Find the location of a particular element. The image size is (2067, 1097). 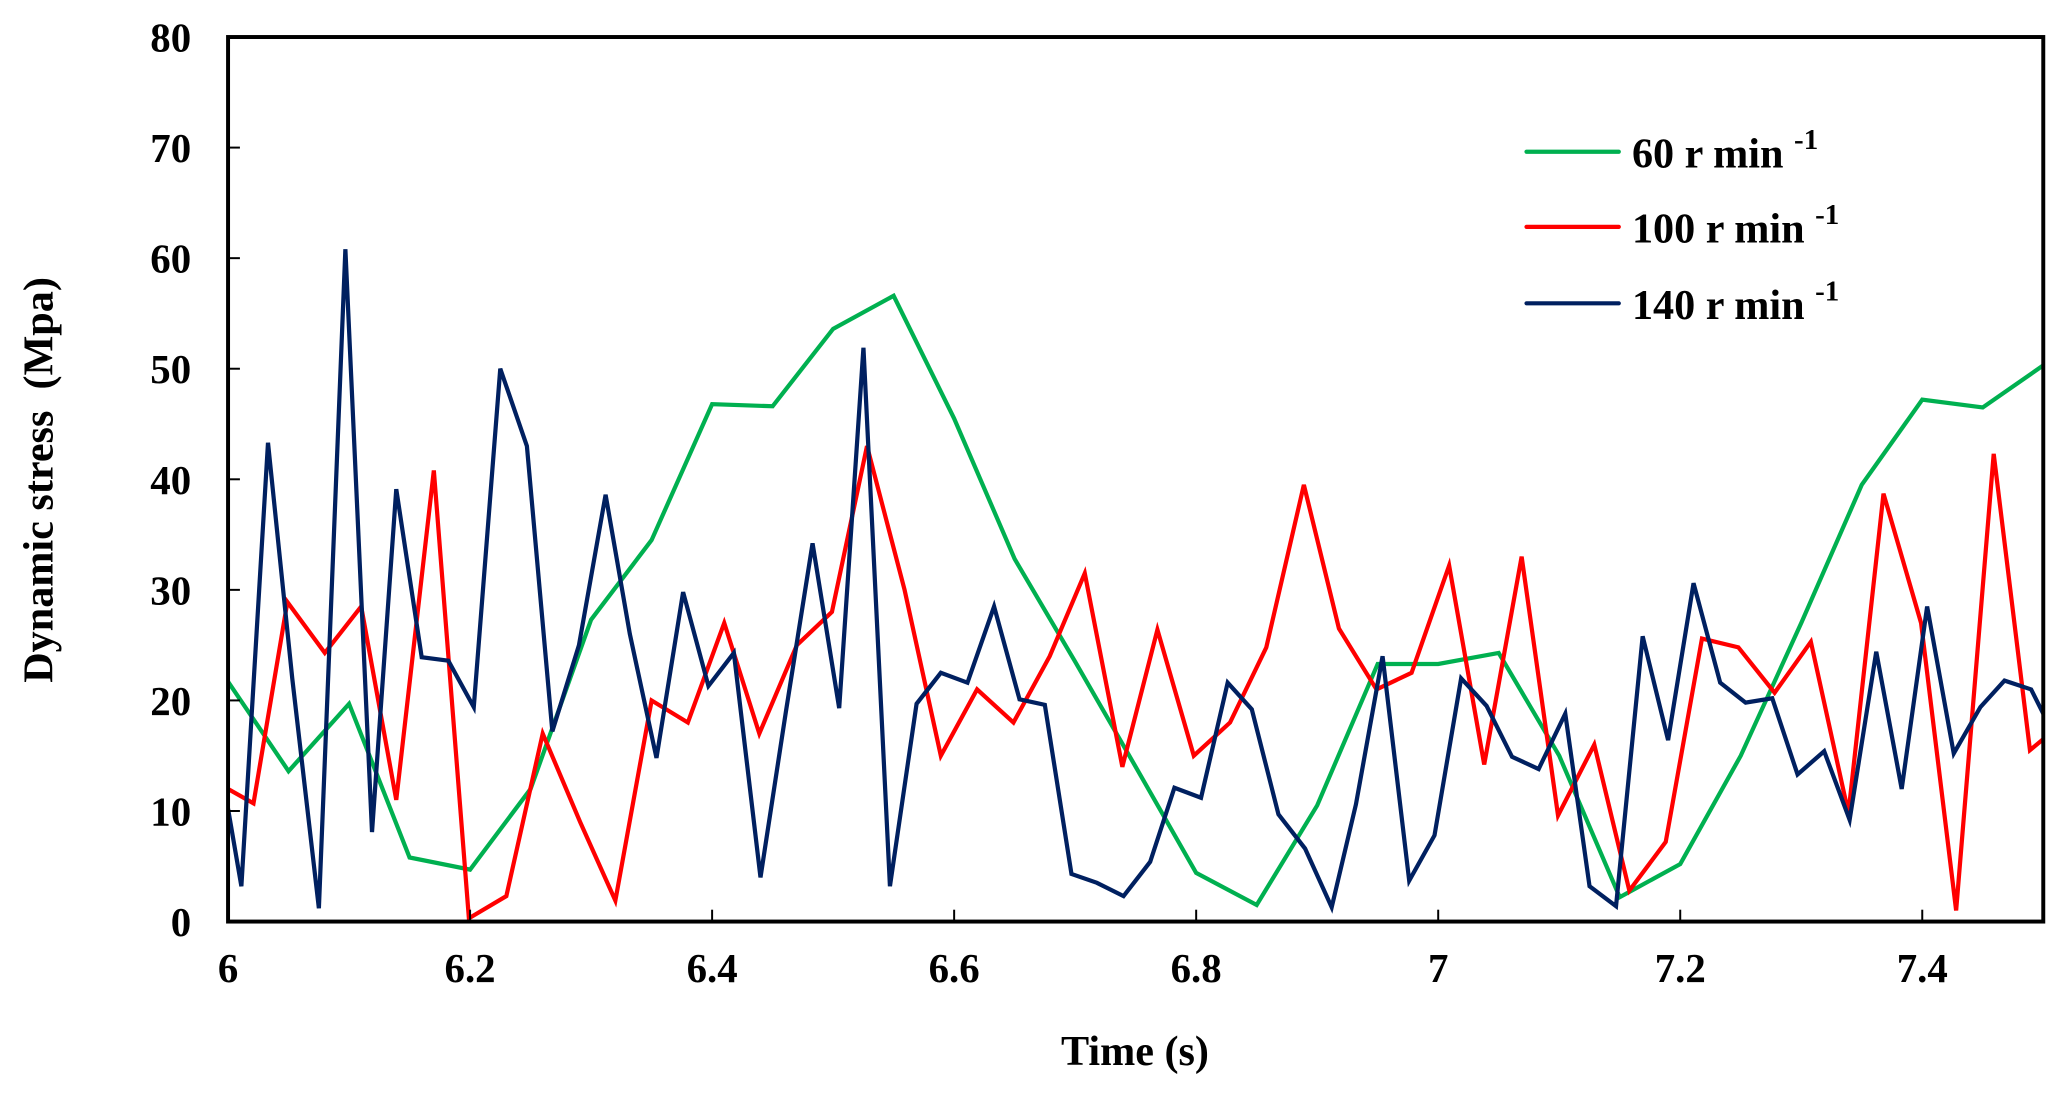

x-tick-label: 6.8 is located at coordinates (1196, 968).